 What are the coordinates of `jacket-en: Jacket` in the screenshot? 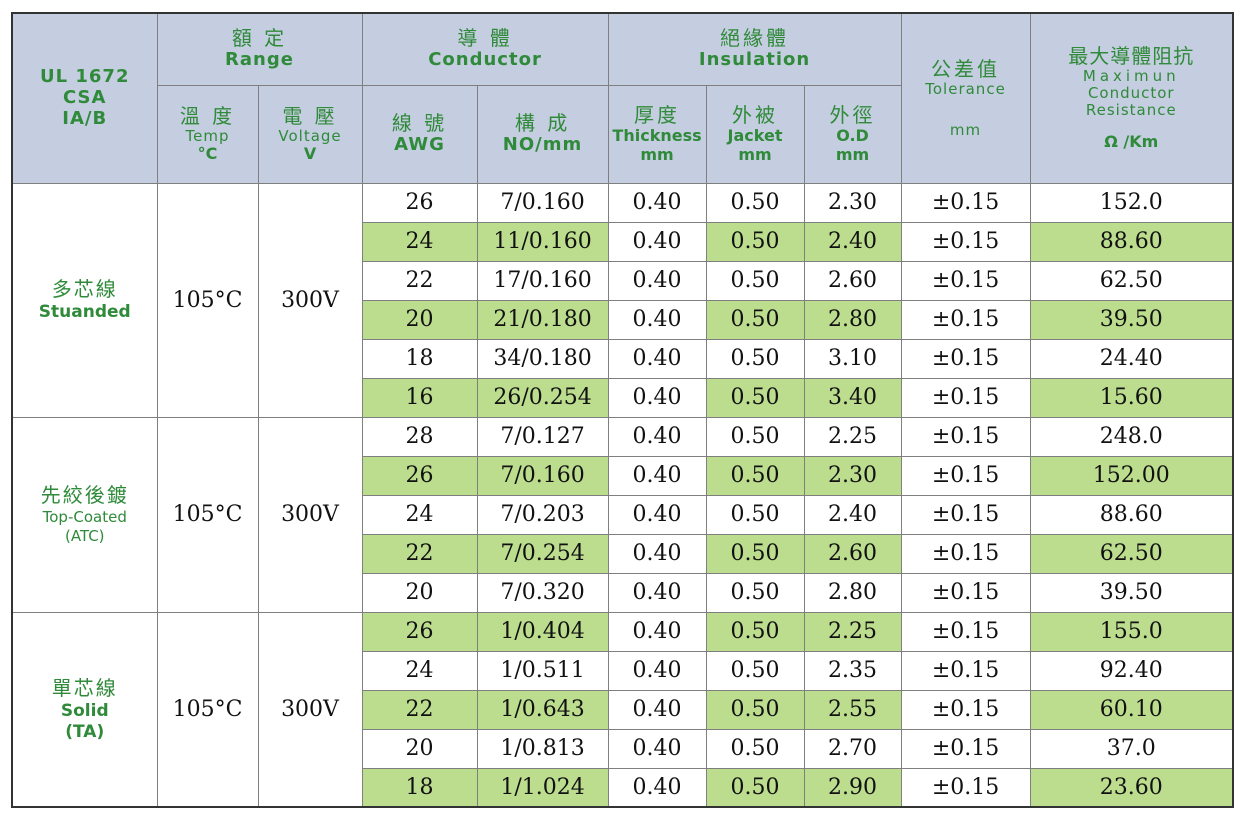 It's located at (755, 136).